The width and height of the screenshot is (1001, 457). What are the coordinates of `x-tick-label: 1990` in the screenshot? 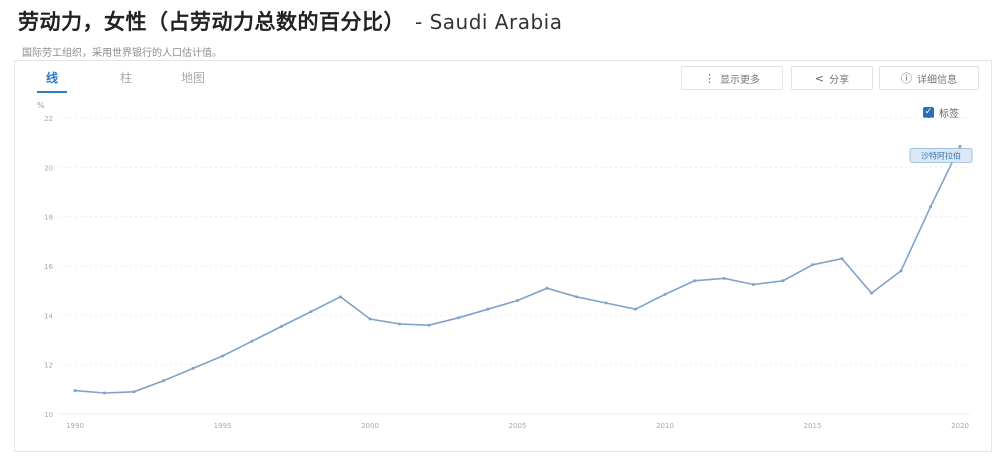 It's located at (75, 426).